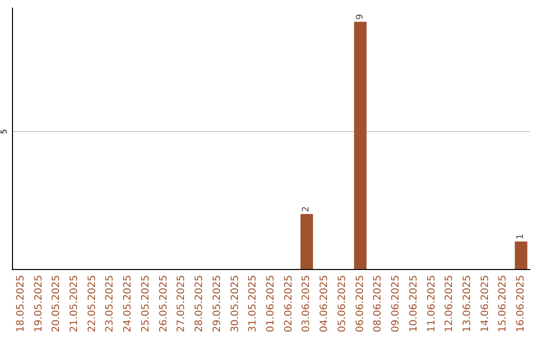  Describe the element at coordinates (217, 303) in the screenshot. I see `x-tick-label: 29.05.2025` at that location.